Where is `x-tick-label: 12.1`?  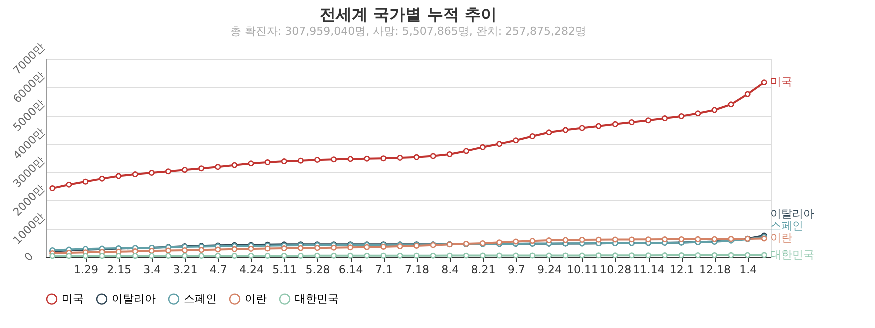 x-tick-label: 12.1 is located at coordinates (682, 270).